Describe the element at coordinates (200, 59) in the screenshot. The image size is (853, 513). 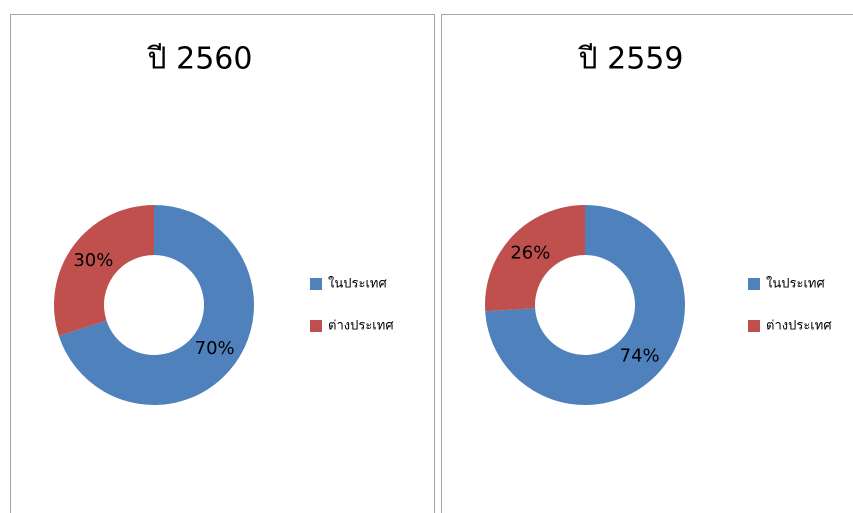
I see `chart-title: ปี 2560` at that location.